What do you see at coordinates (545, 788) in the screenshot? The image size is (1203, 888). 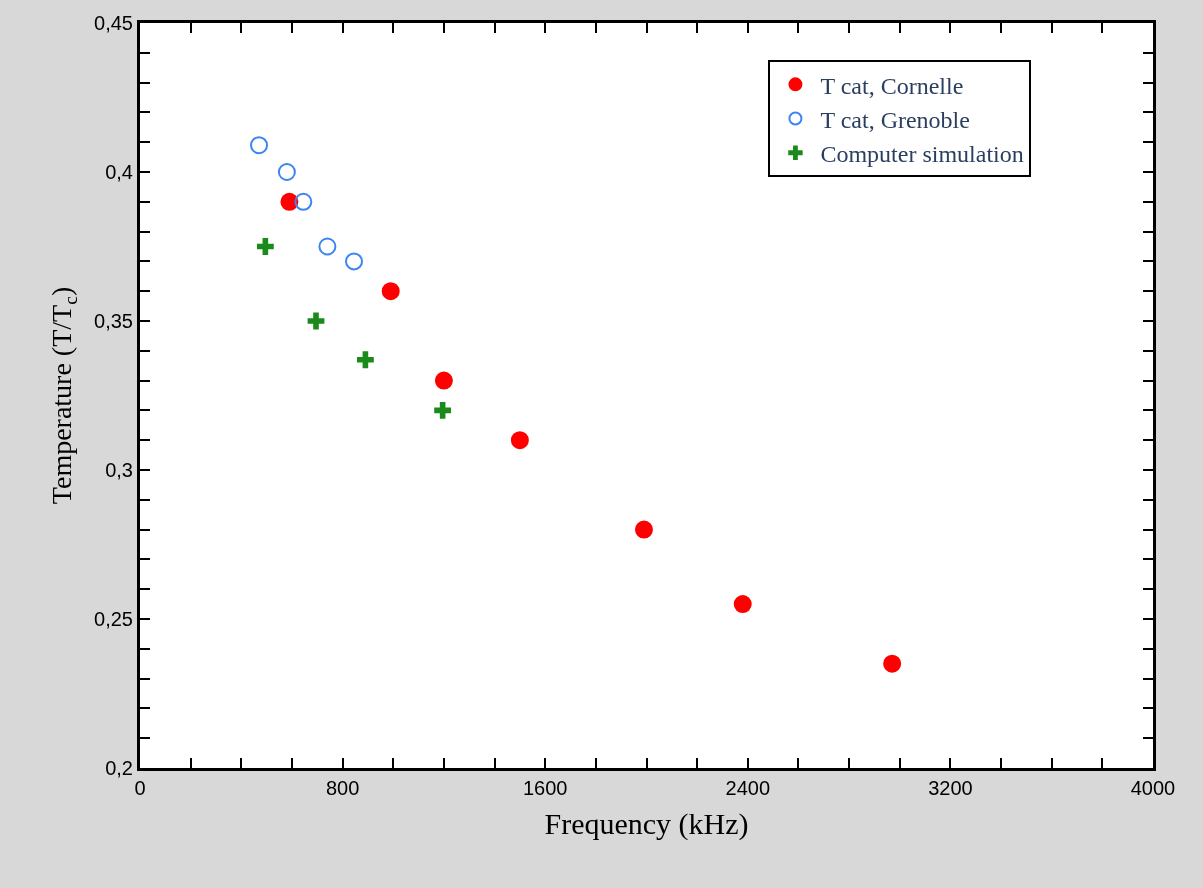 I see `x-tick-label: 1600` at bounding box center [545, 788].